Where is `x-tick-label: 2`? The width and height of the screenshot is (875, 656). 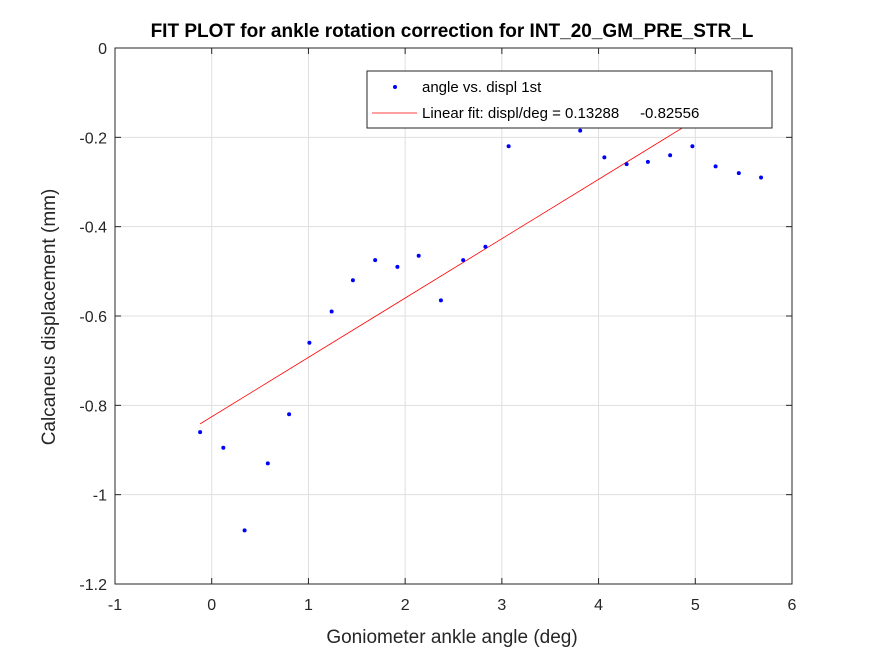 x-tick-label: 2 is located at coordinates (405, 605).